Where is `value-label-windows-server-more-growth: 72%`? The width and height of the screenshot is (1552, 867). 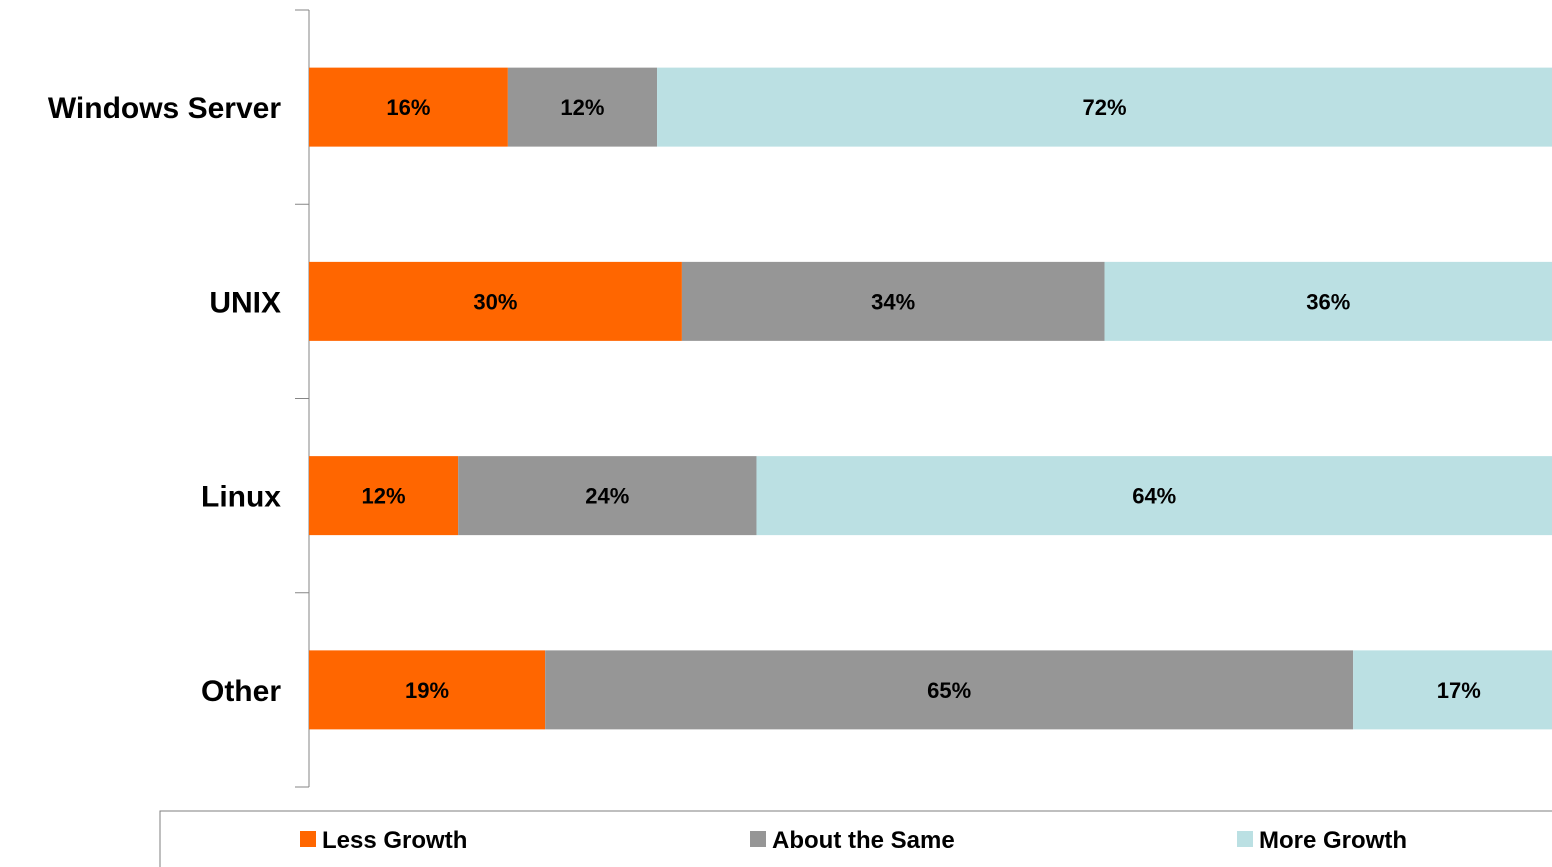
value-label-windows-server-more-growth: 72% is located at coordinates (1104, 107).